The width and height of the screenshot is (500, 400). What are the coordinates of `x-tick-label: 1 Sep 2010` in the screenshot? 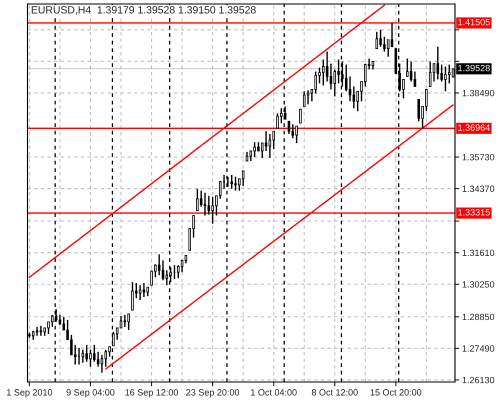 It's located at (29, 393).